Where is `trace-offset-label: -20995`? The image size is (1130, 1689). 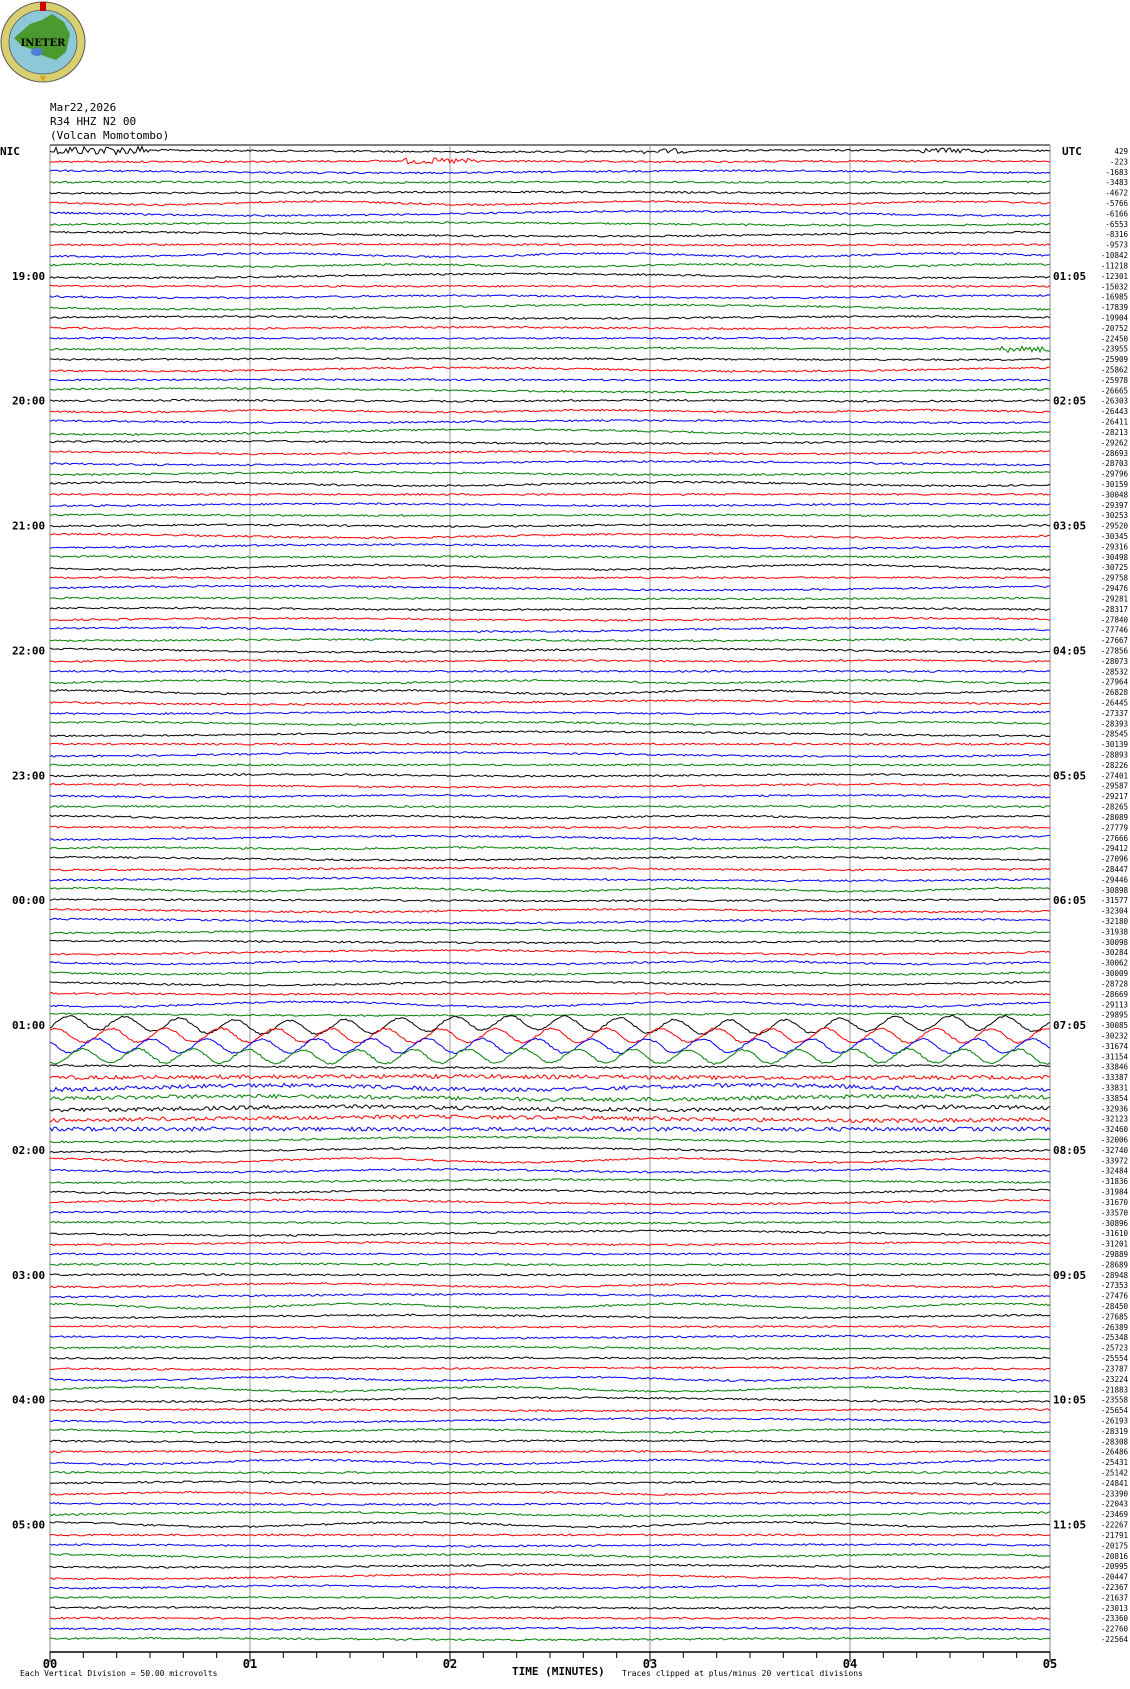 trace-offset-label: -20995 is located at coordinates (1114, 1566).